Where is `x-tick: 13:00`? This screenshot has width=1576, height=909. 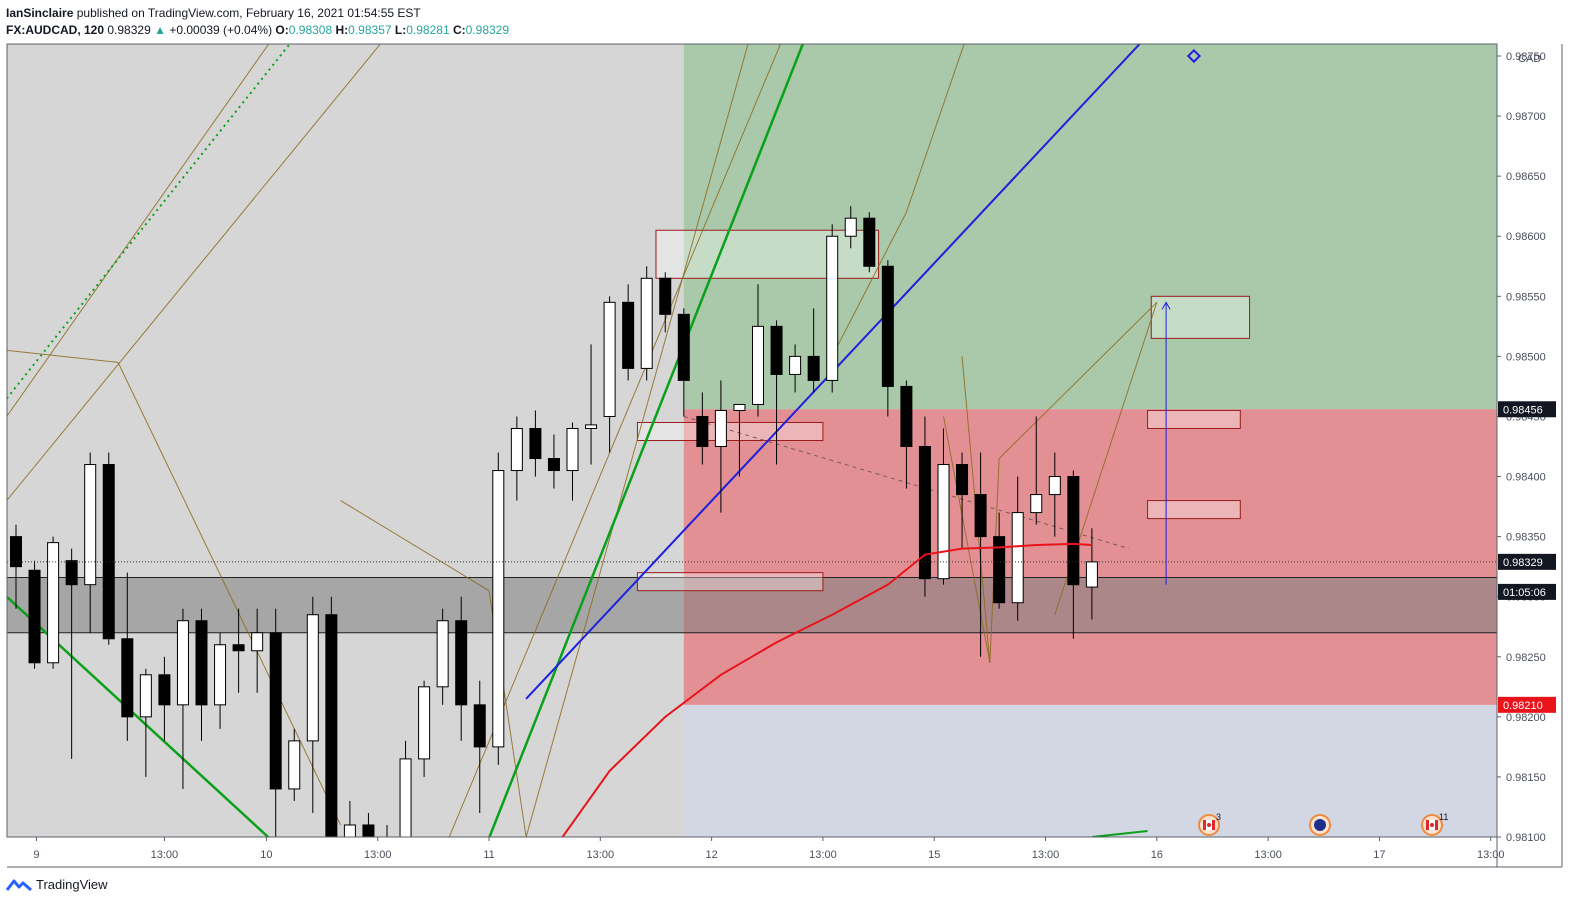
x-tick: 13:00 is located at coordinates (1268, 849).